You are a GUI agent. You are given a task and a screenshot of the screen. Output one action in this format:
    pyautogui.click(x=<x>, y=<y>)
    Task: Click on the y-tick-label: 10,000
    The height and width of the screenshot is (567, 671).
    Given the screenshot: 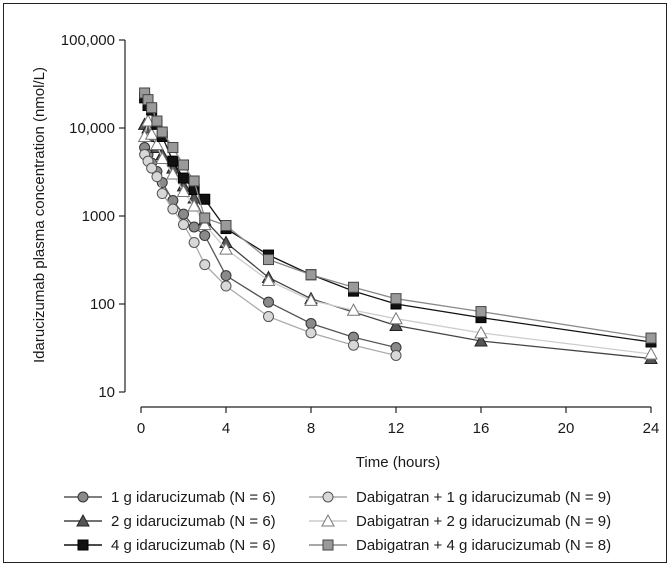 What is the action you would take?
    pyautogui.click(x=92, y=128)
    